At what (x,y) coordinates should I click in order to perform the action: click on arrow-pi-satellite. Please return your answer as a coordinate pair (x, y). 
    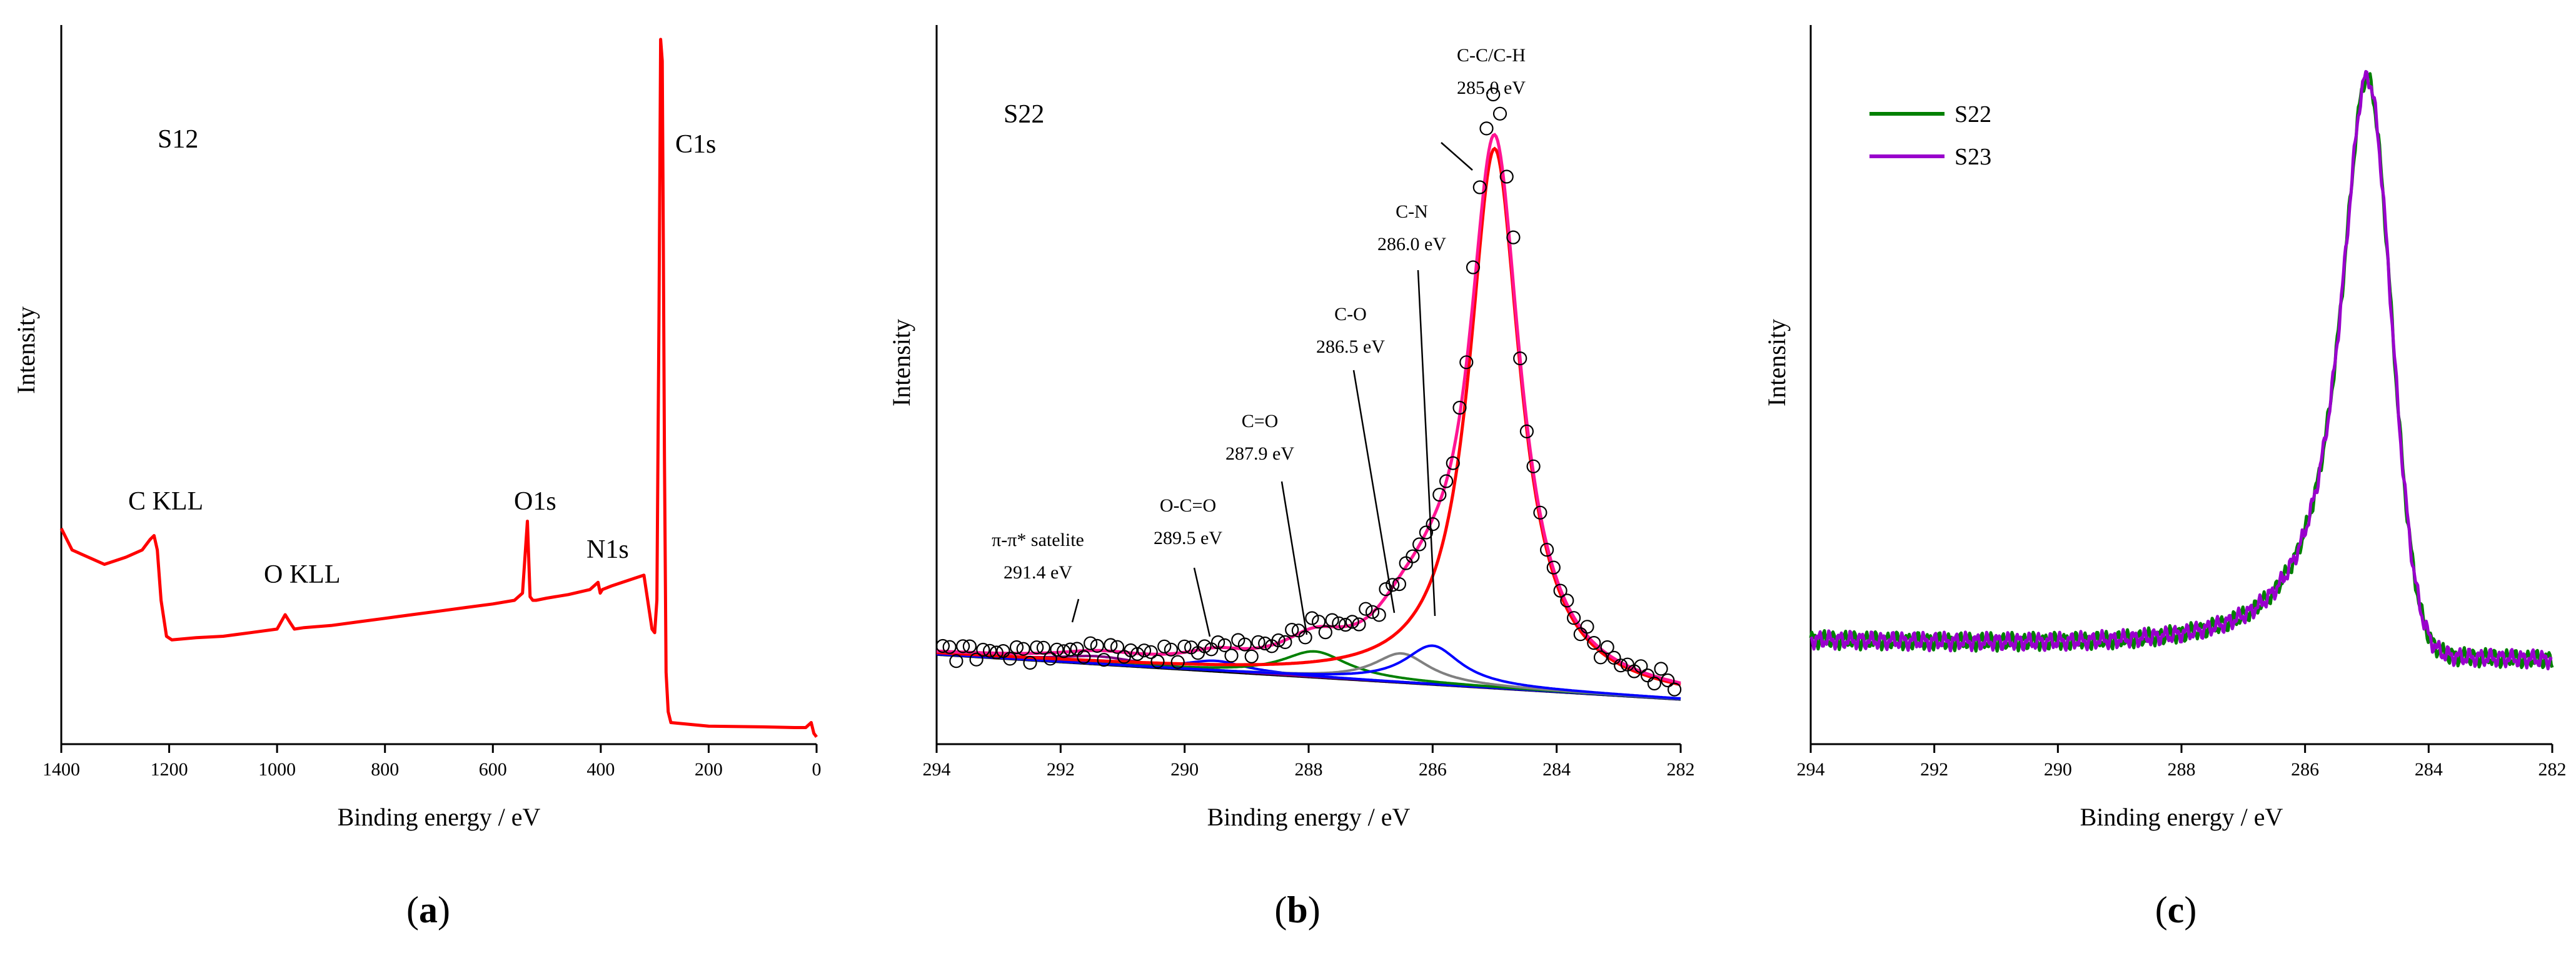
    Looking at the image, I should click on (1075, 610).